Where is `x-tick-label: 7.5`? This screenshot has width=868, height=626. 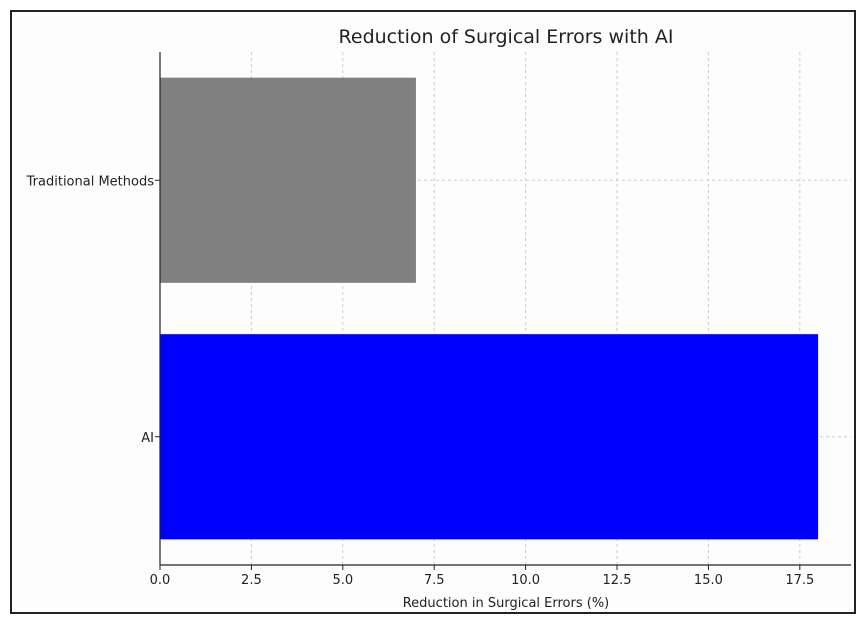 x-tick-label: 7.5 is located at coordinates (434, 580).